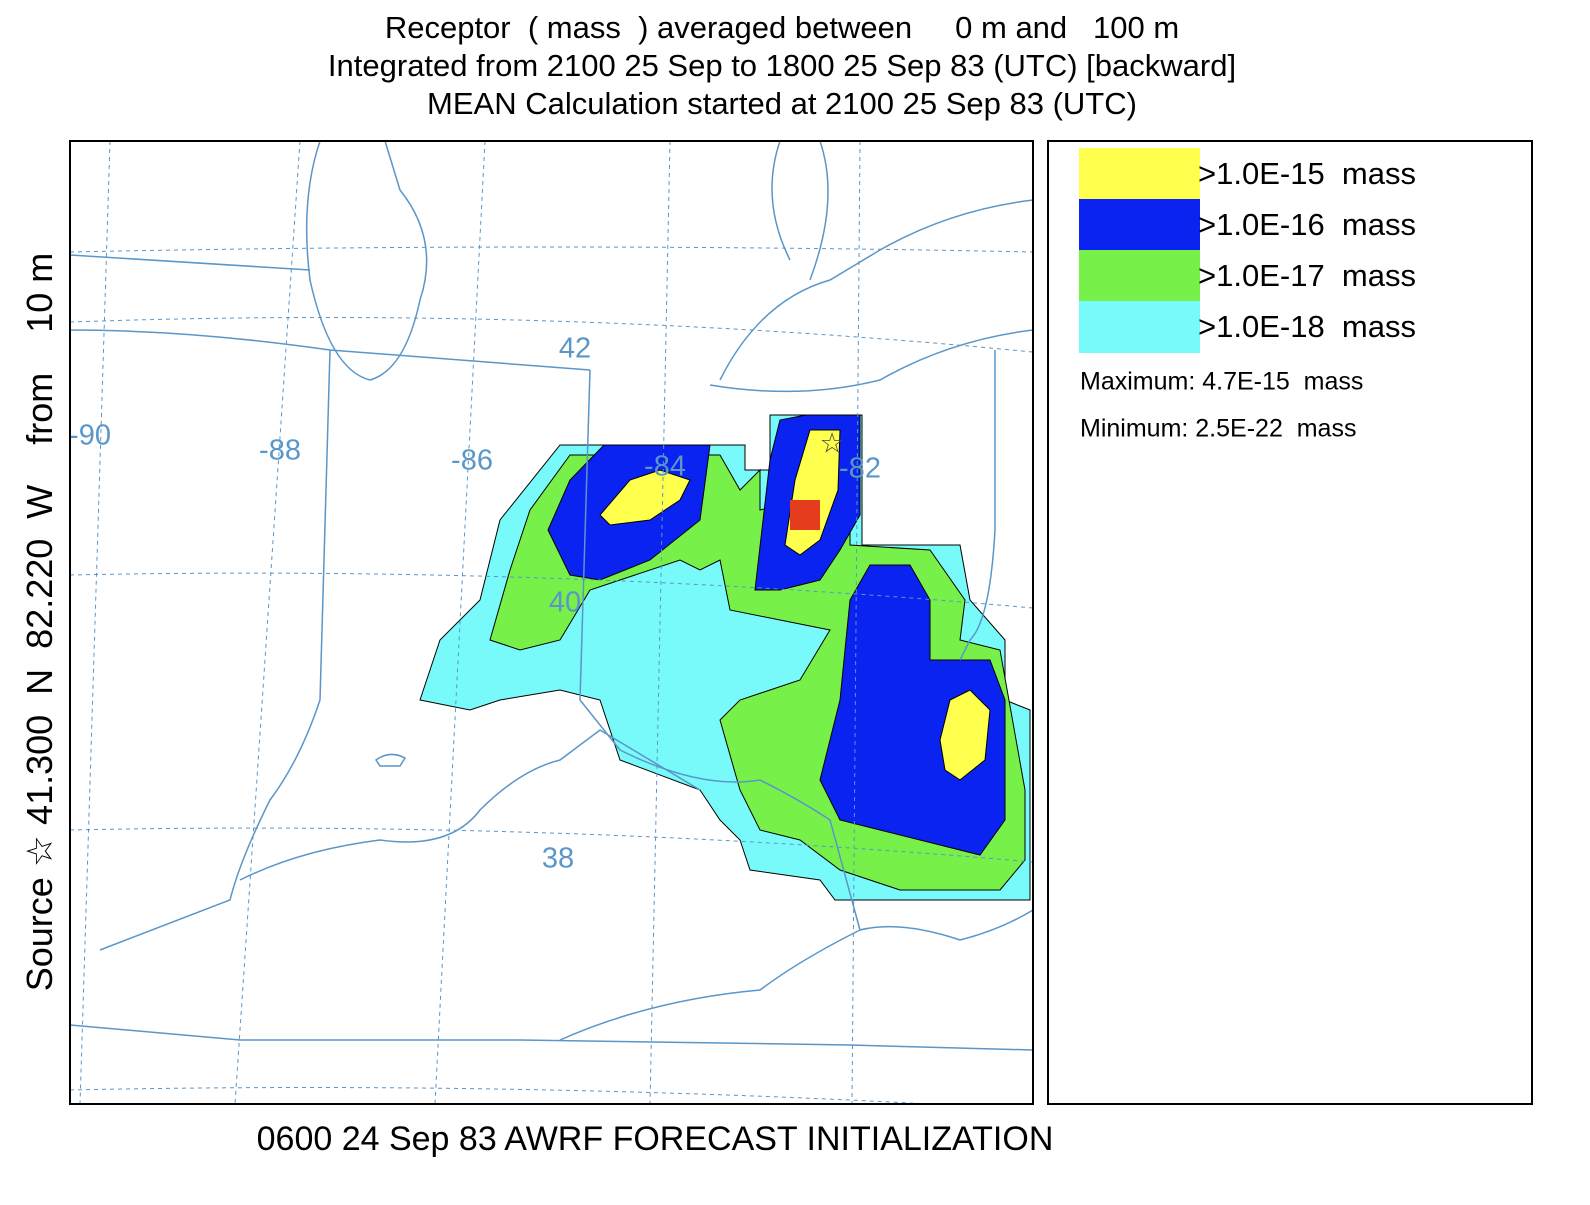 Image resolution: width=1590 pixels, height=1205 pixels. Describe the element at coordinates (665, 467) in the screenshot. I see `grid-label: -84` at that location.